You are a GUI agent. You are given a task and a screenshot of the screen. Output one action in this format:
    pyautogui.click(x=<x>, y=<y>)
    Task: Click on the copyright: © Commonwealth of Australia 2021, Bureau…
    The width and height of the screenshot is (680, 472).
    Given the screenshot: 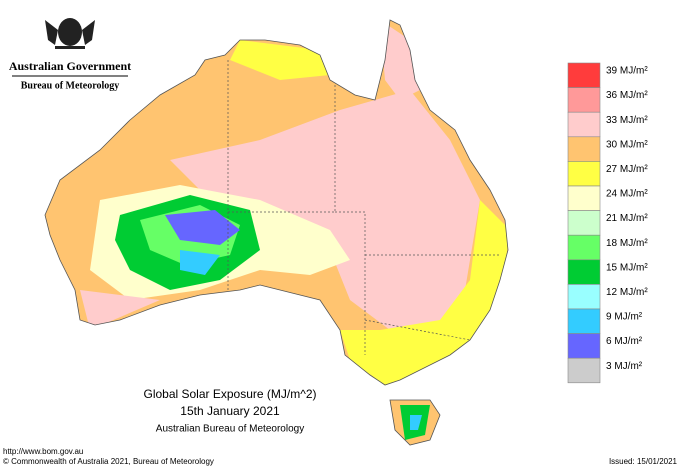 What is the action you would take?
    pyautogui.click(x=108, y=461)
    